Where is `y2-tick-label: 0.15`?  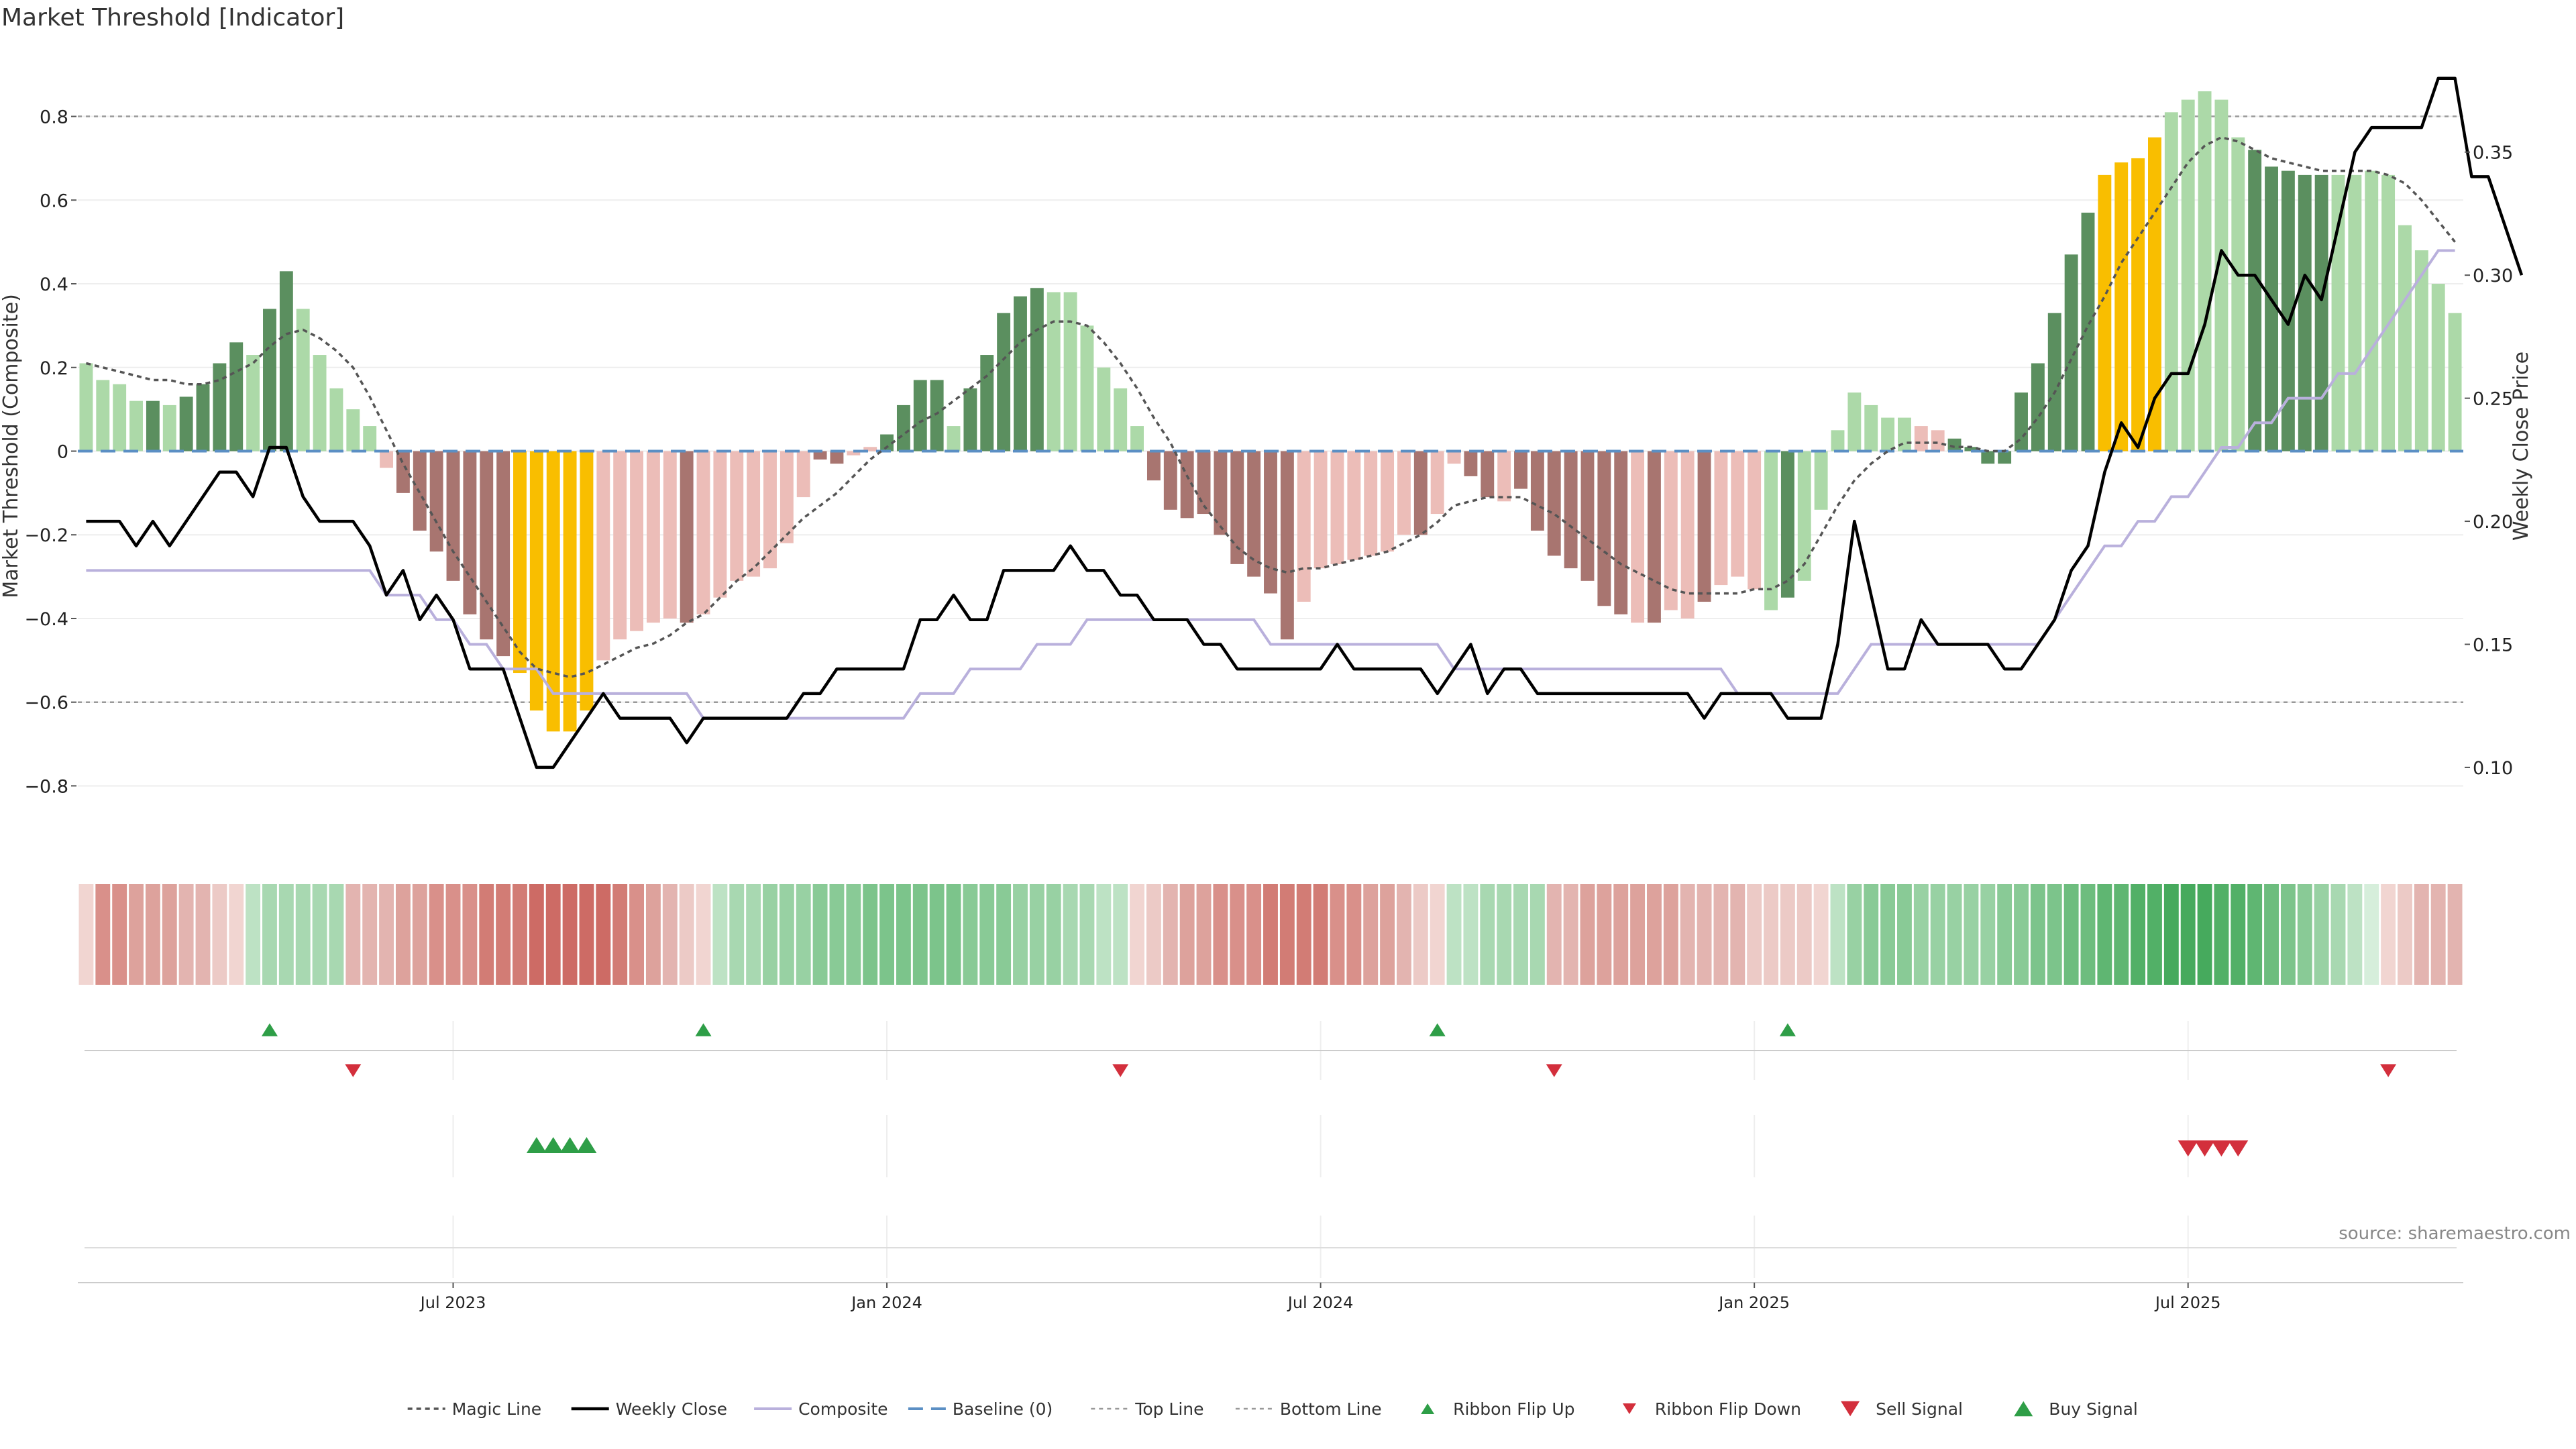 y2-tick-label: 0.15 is located at coordinates (2493, 645).